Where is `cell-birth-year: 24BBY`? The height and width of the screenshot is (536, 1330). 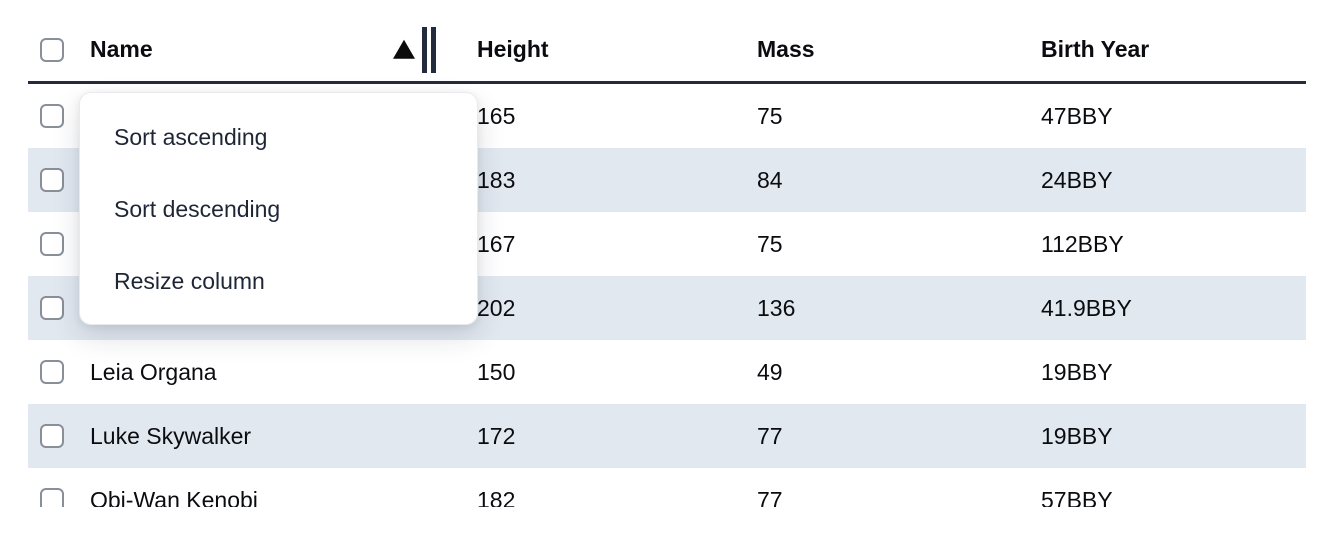 cell-birth-year: 24BBY is located at coordinates (1077, 179).